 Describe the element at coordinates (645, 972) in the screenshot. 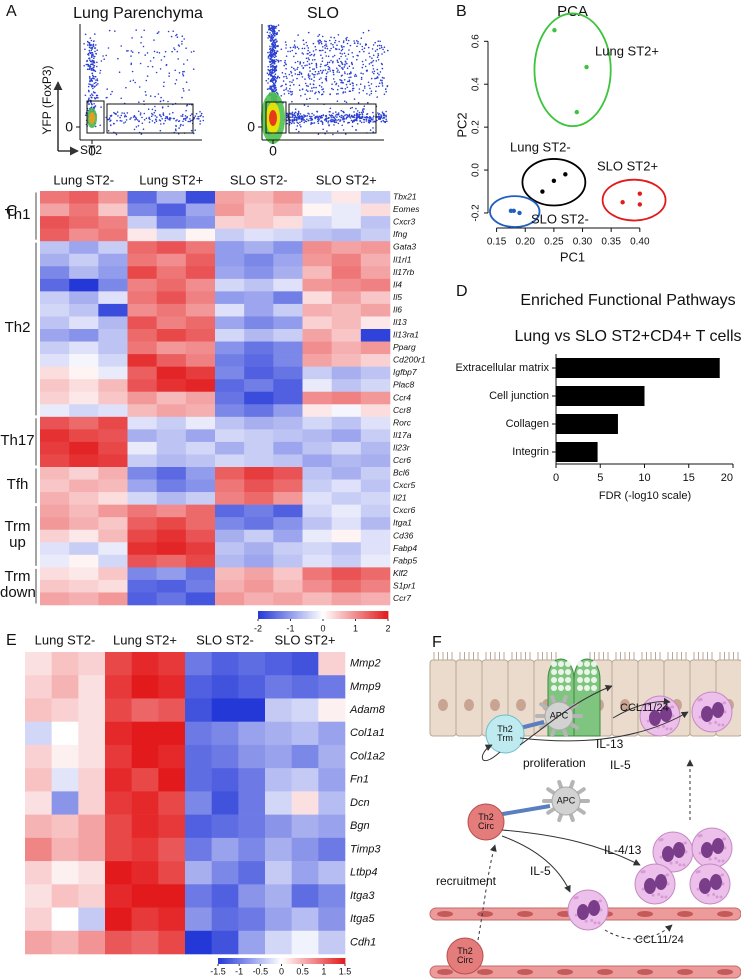

I see `nucleus` at that location.